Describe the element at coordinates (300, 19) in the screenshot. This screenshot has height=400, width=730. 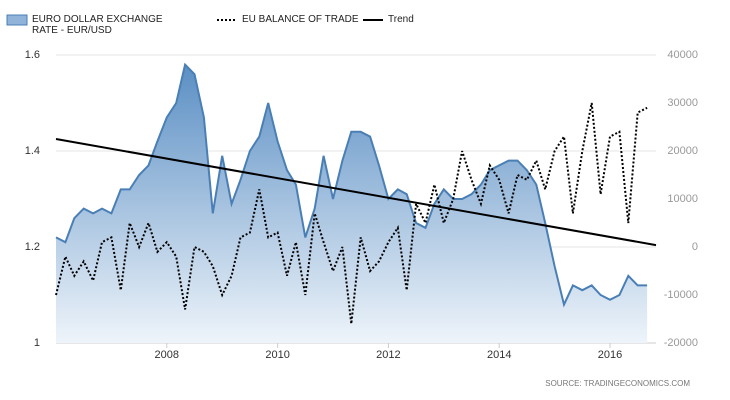
I see `legend-label: EU BALANCE OF TRADE` at that location.